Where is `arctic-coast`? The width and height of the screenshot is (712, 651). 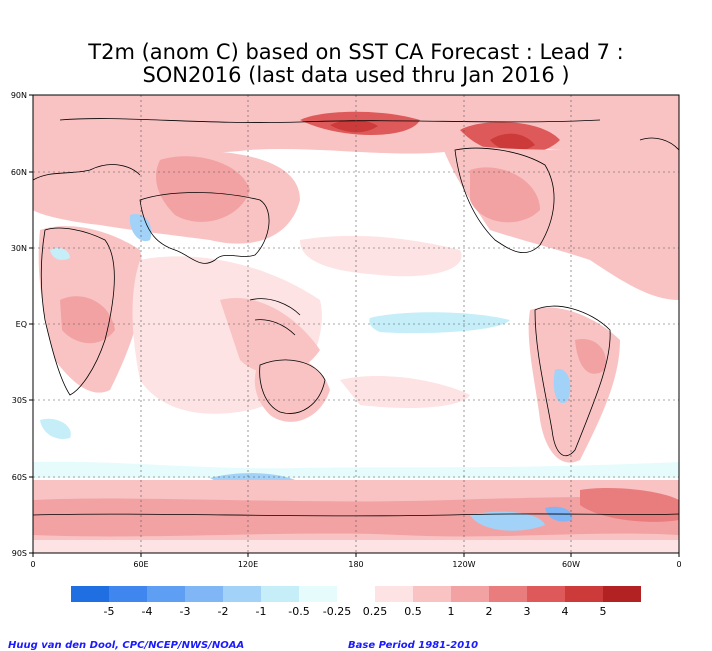
arctic-coast is located at coordinates (330, 120).